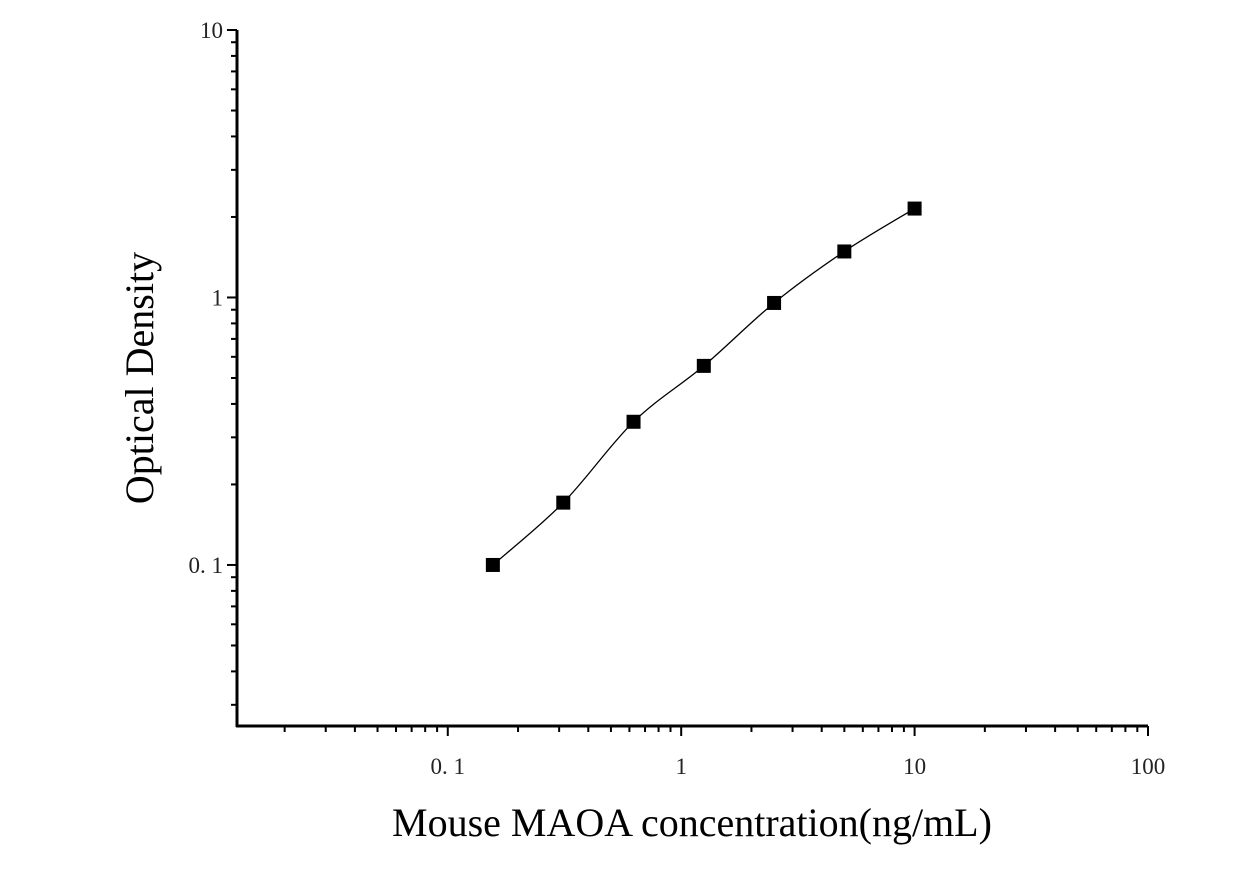 The width and height of the screenshot is (1242, 876). Describe the element at coordinates (1148, 766) in the screenshot. I see `x-tick-label: 100` at that location.